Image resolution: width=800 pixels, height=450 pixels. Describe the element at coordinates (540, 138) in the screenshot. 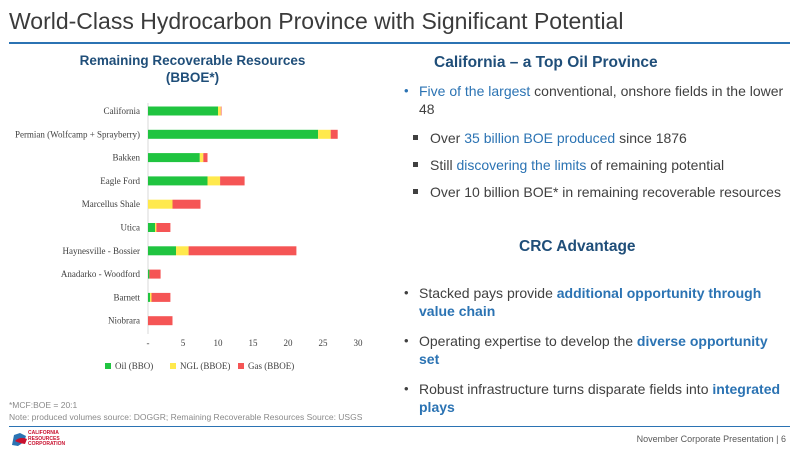

I see `highlight-text: 35 billion BOE produced` at that location.